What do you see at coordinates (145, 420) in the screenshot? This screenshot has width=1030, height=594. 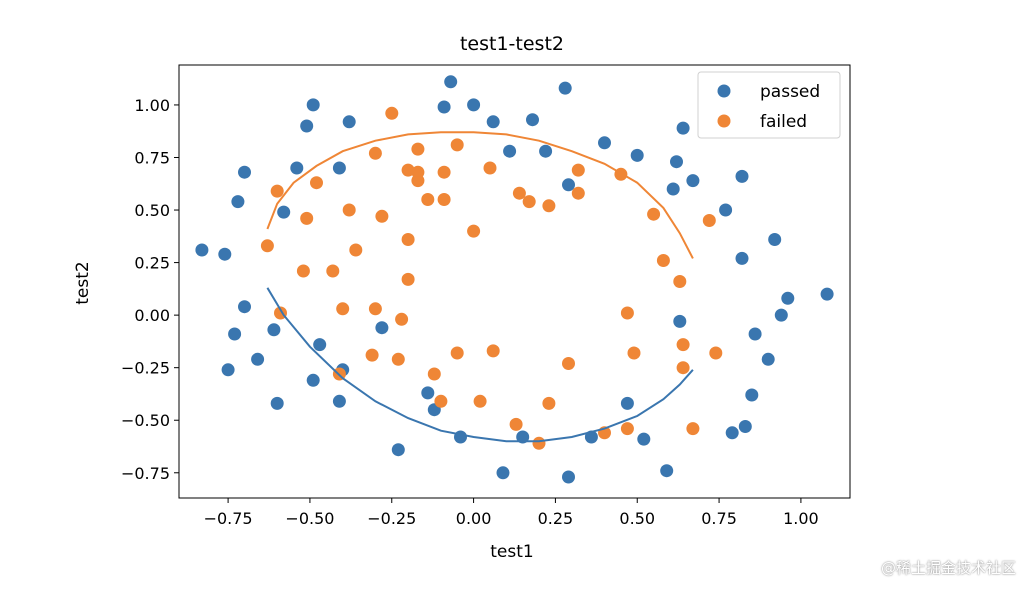 I see `y-tick-label: −0.50` at bounding box center [145, 420].